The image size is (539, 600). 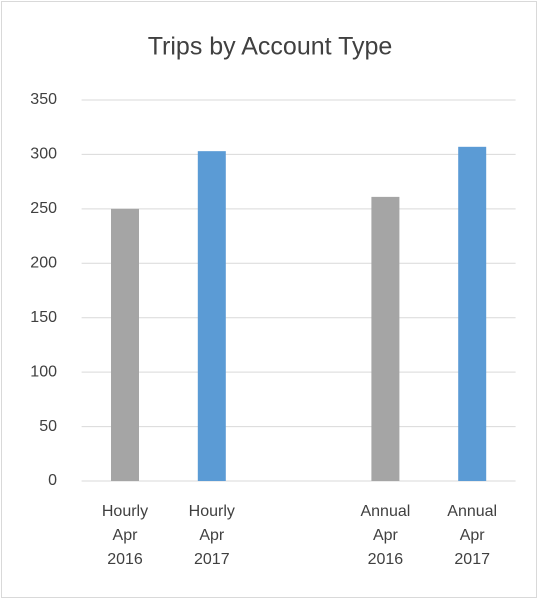 What do you see at coordinates (211, 535) in the screenshot?
I see `x-tick-label: Hourly Apr 2017` at bounding box center [211, 535].